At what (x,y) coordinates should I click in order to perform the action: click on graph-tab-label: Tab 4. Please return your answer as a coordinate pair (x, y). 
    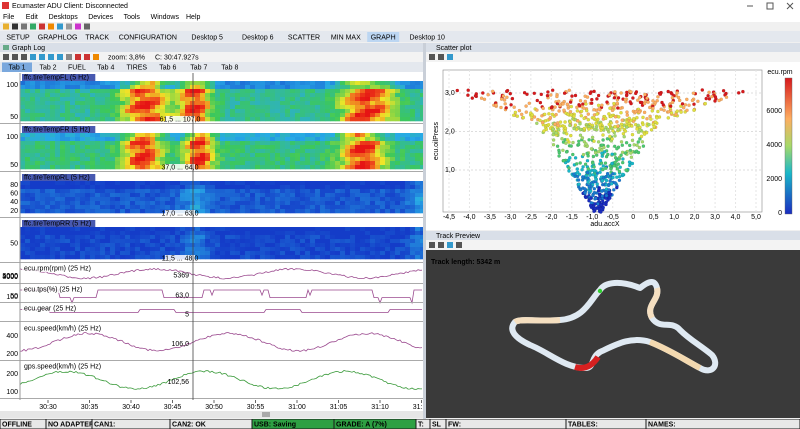
    Looking at the image, I should click on (105, 67).